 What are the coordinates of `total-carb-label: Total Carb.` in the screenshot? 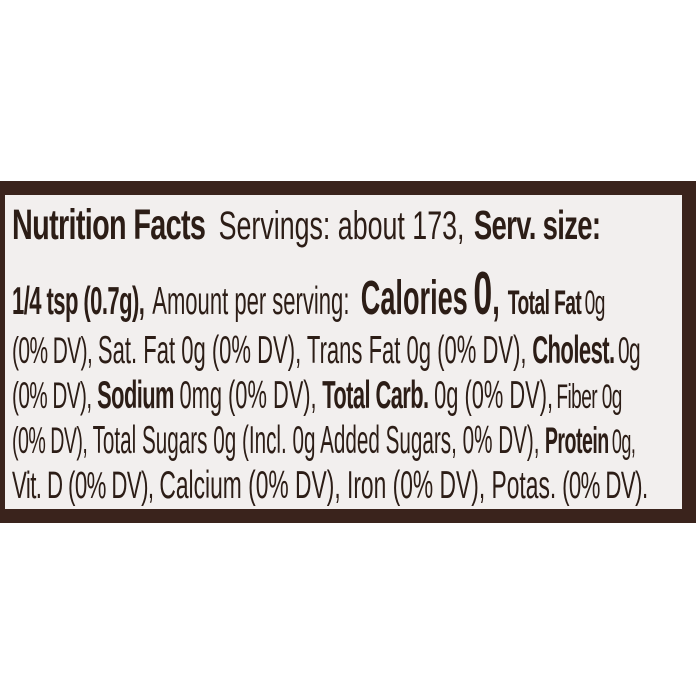 It's located at (375, 395).